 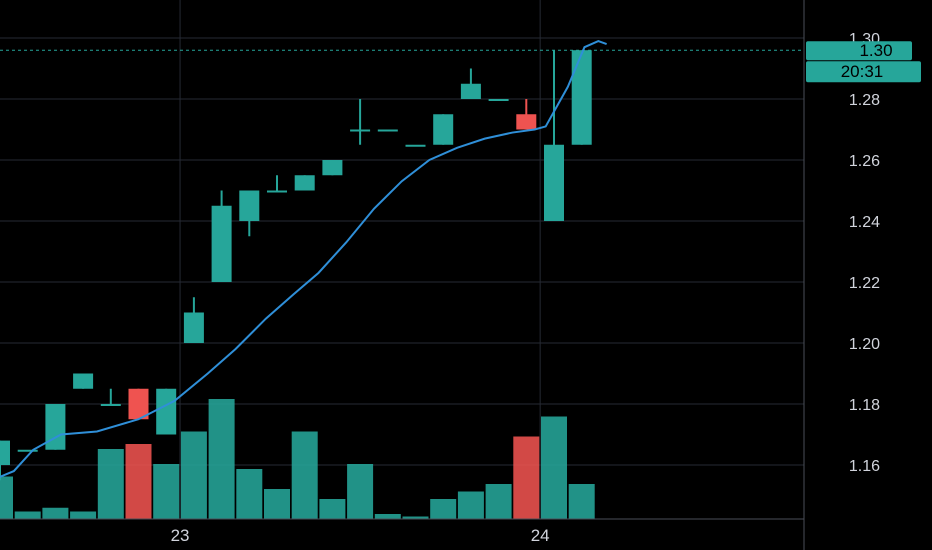 What do you see at coordinates (864, 283) in the screenshot?
I see `price-tick-label: 1.22` at bounding box center [864, 283].